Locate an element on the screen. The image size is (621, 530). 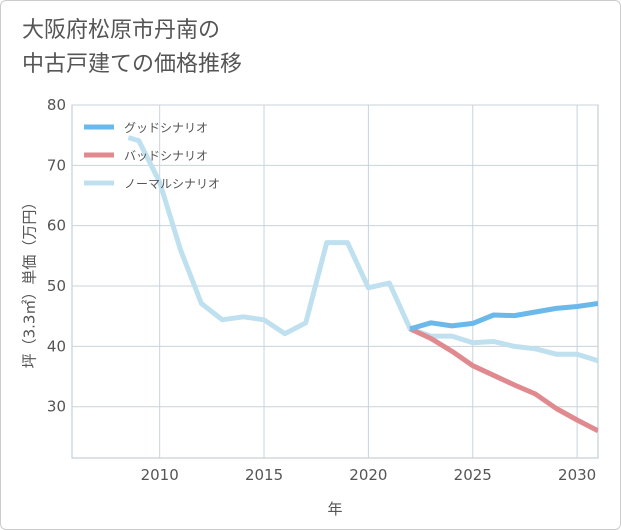
legend-label: ノーマルシナリオ is located at coordinates (172, 184).